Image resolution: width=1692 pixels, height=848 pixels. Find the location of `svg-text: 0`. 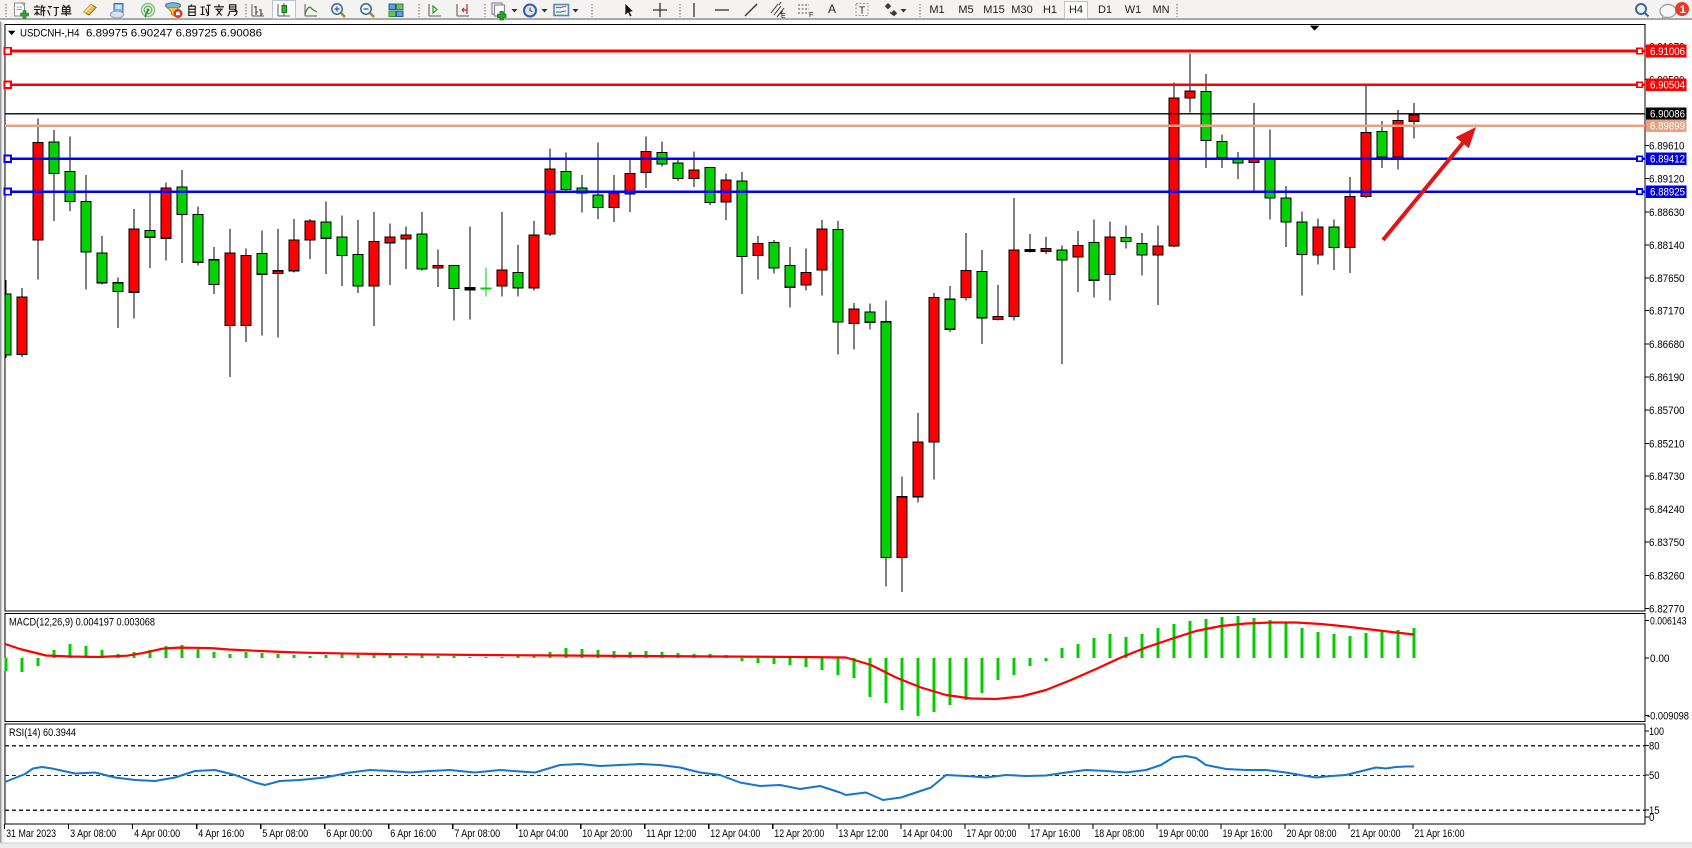

svg-text: 0 is located at coordinates (1652, 818).